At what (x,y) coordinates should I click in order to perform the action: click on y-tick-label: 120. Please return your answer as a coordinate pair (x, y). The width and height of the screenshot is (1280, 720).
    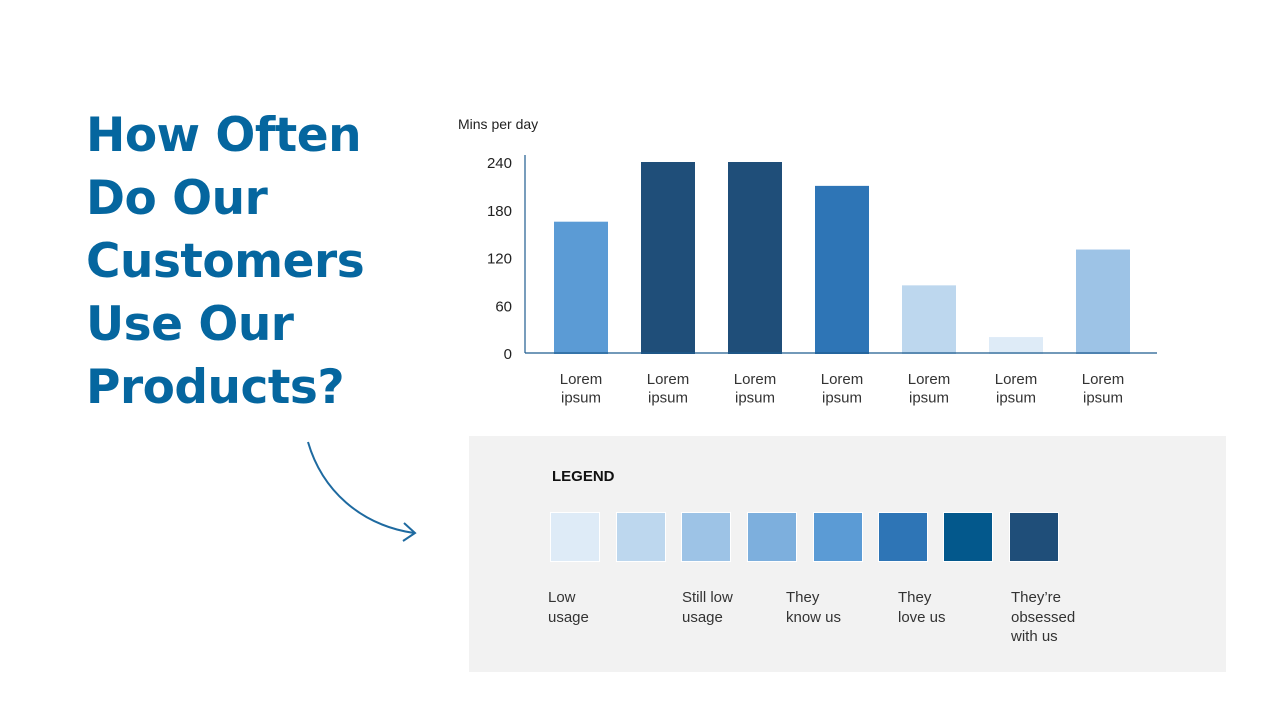
    Looking at the image, I should click on (499, 259).